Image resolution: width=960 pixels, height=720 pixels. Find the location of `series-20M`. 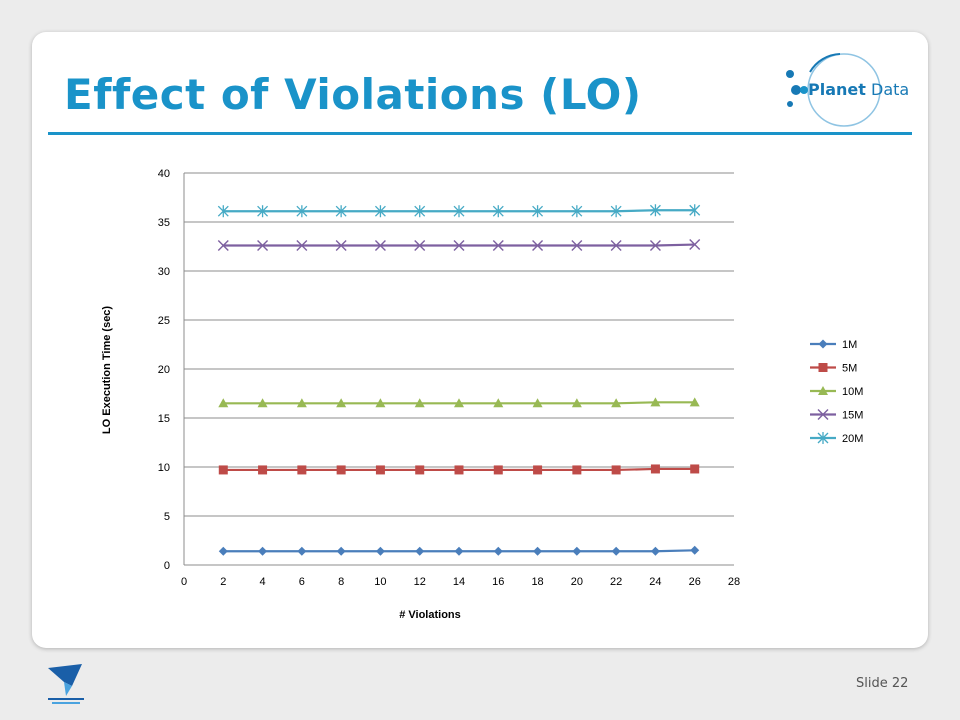

series-20M is located at coordinates (459, 211).